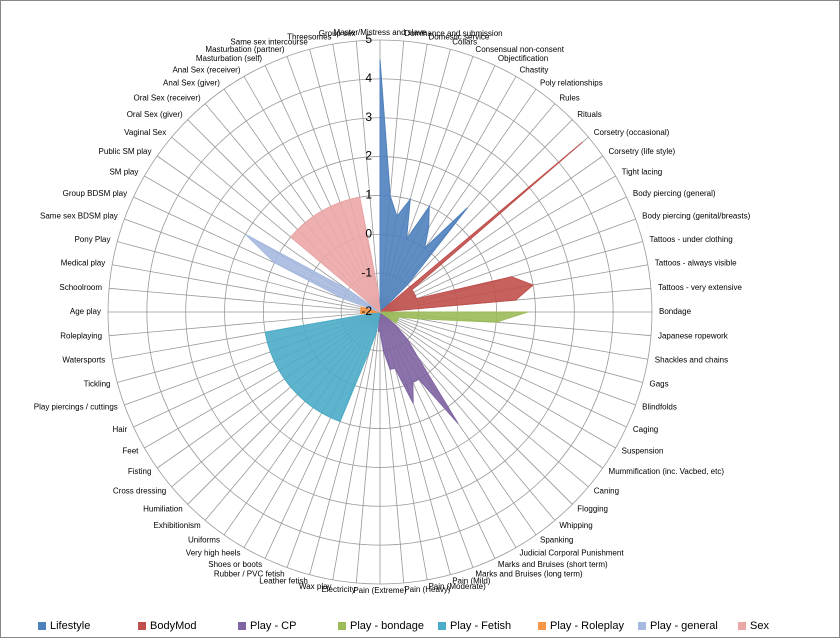 This screenshot has height=638, width=840. What do you see at coordinates (155, 114) in the screenshot?
I see `category-label: Oral Sex (giver)` at bounding box center [155, 114].